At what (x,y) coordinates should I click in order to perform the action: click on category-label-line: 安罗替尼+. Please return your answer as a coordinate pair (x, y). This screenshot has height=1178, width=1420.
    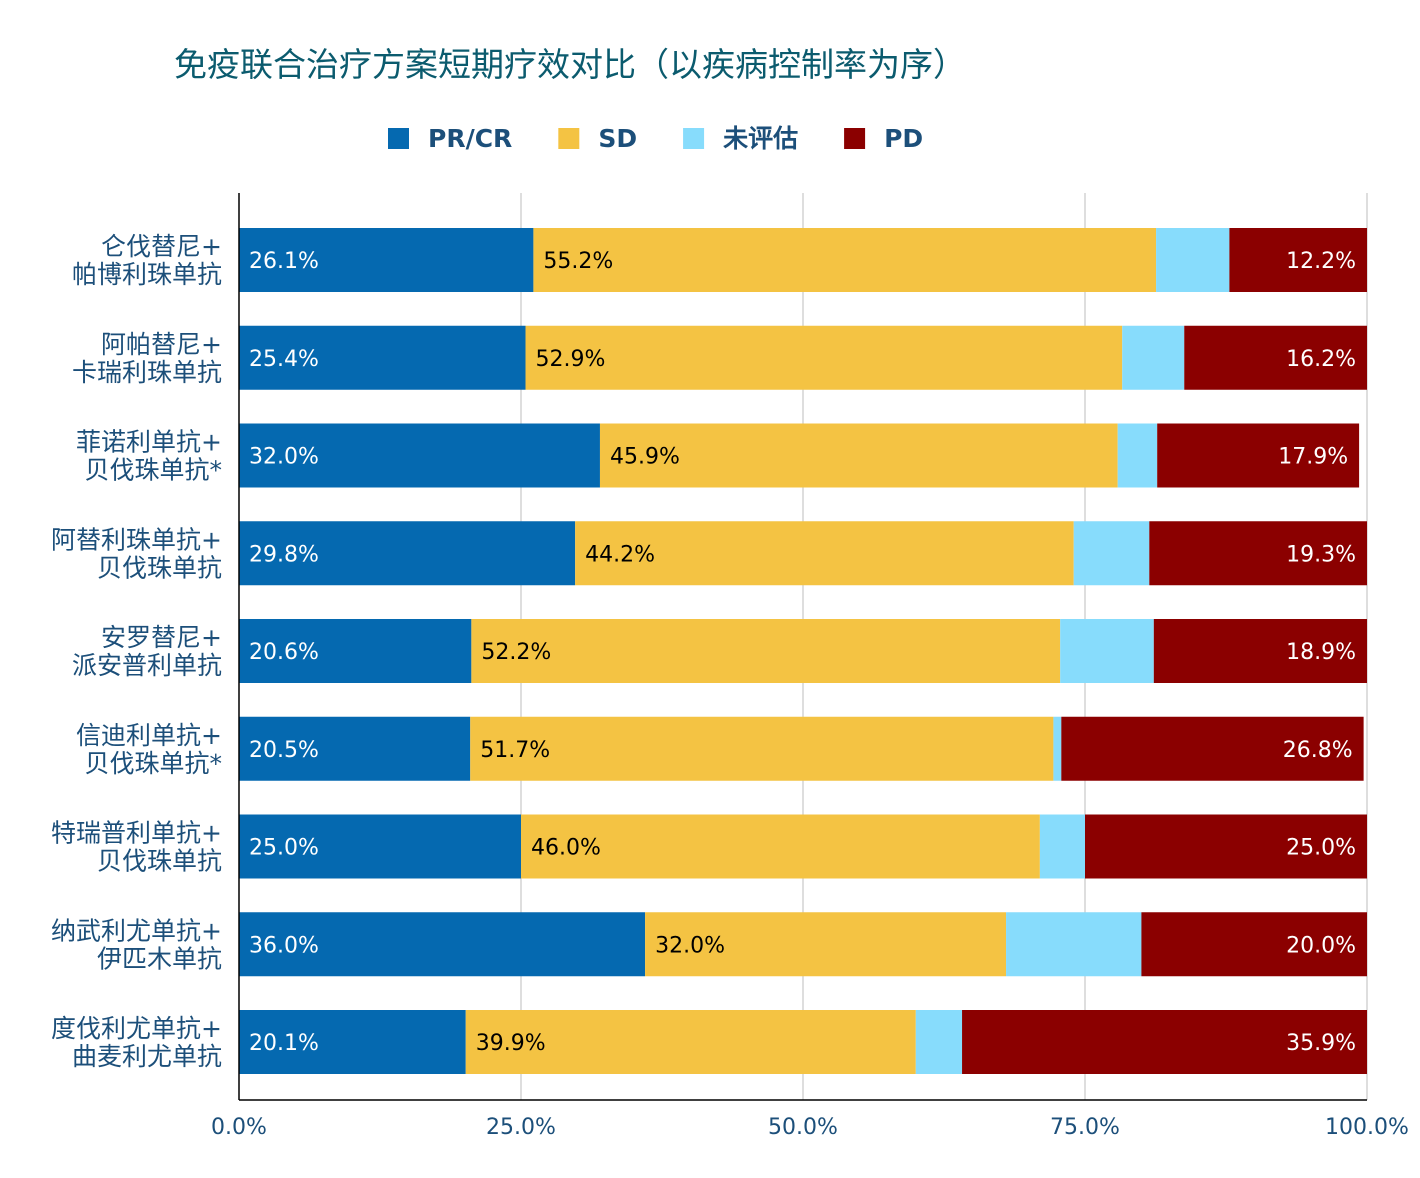
    Looking at the image, I should click on (161, 637).